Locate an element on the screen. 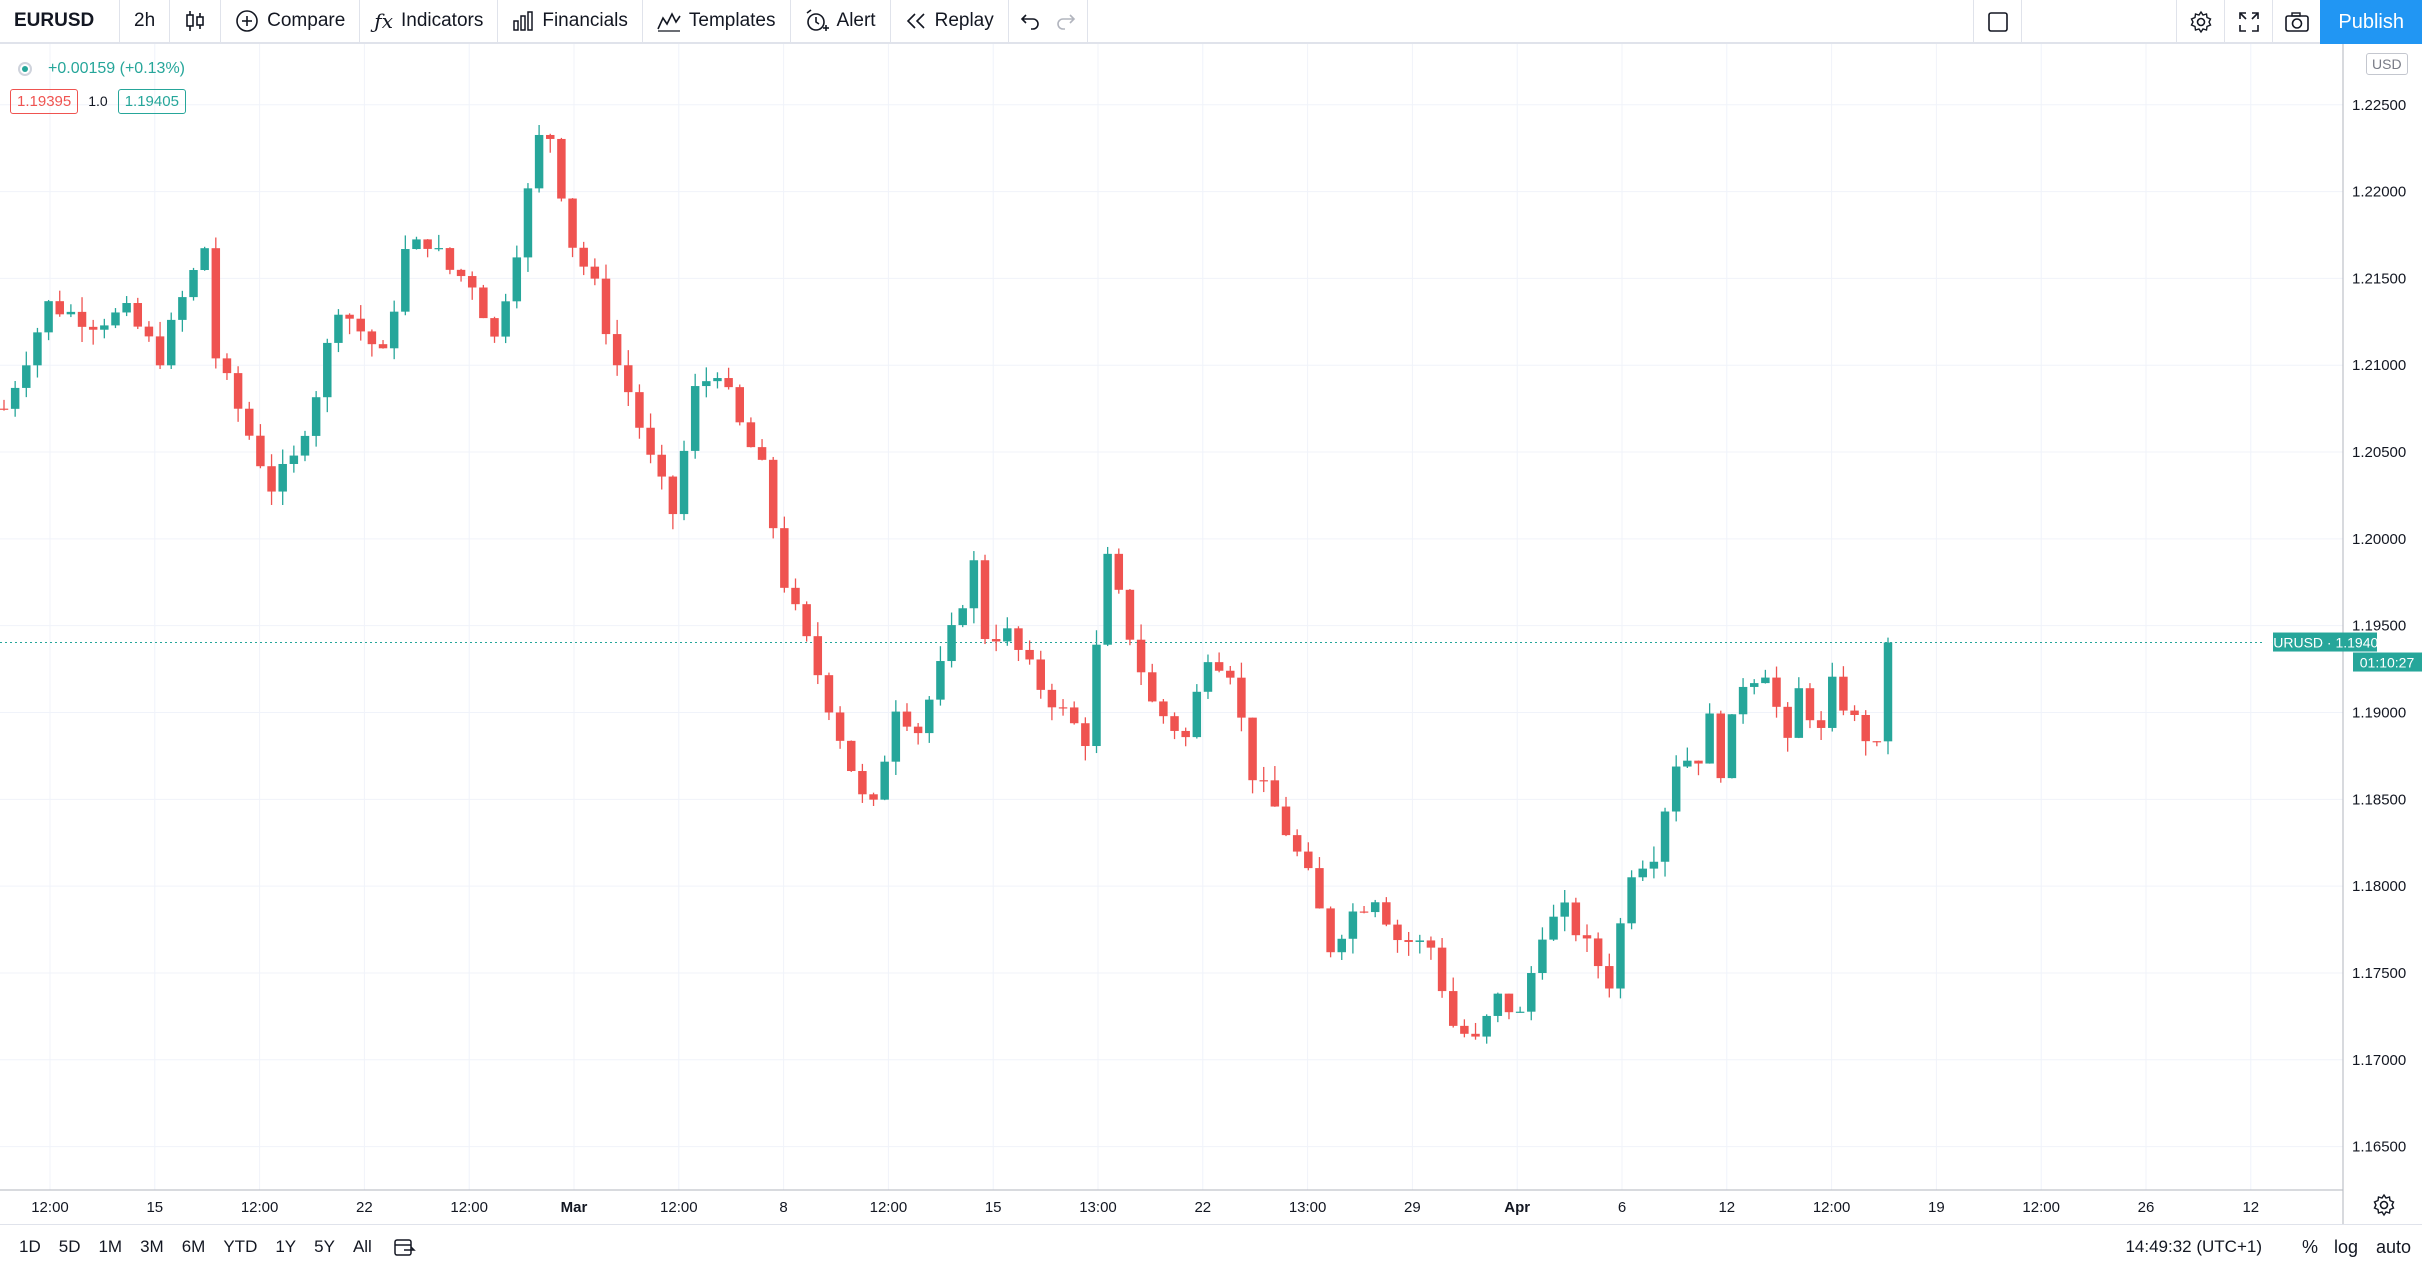  compare-button: Compare is located at coordinates (291, 21).